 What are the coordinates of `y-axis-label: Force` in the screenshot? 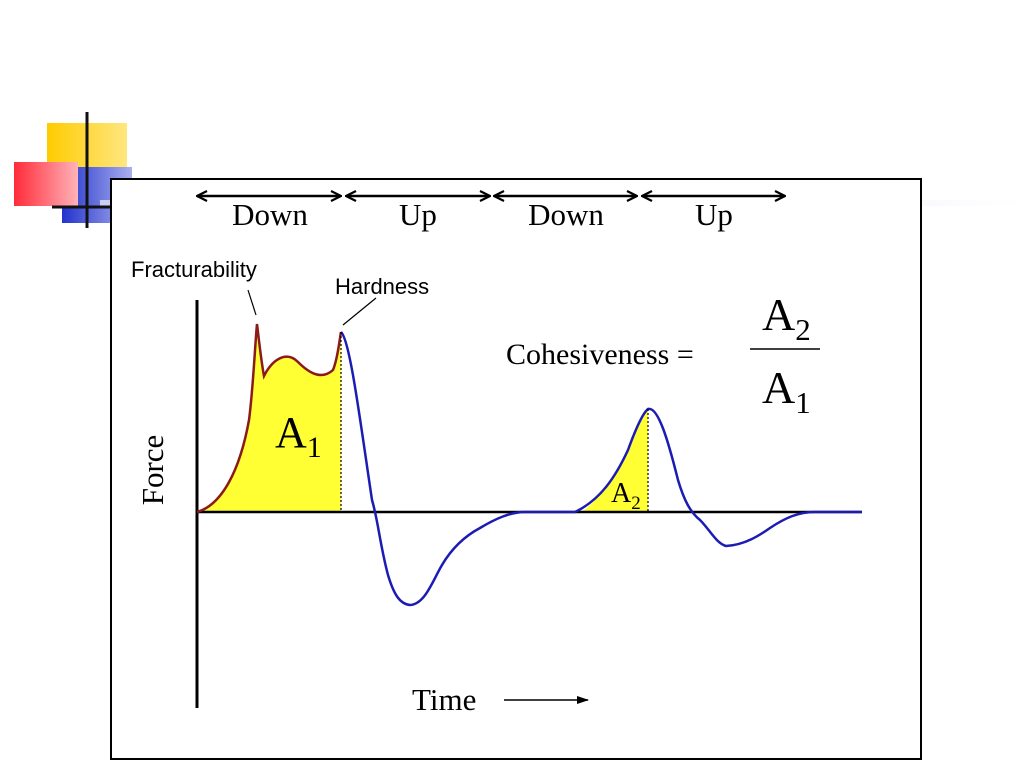 It's located at (152, 470).